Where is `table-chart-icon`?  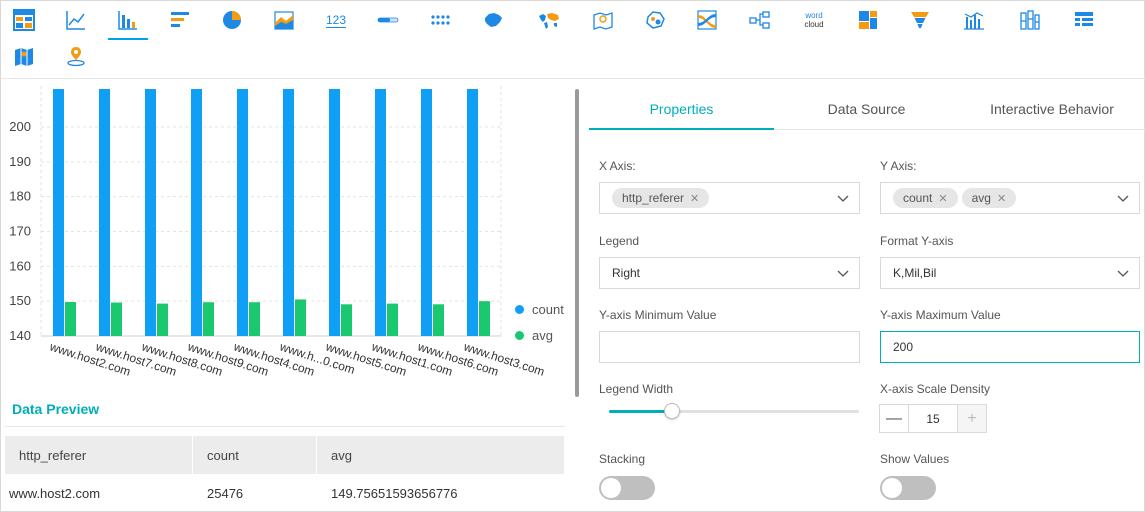 table-chart-icon is located at coordinates (24, 20).